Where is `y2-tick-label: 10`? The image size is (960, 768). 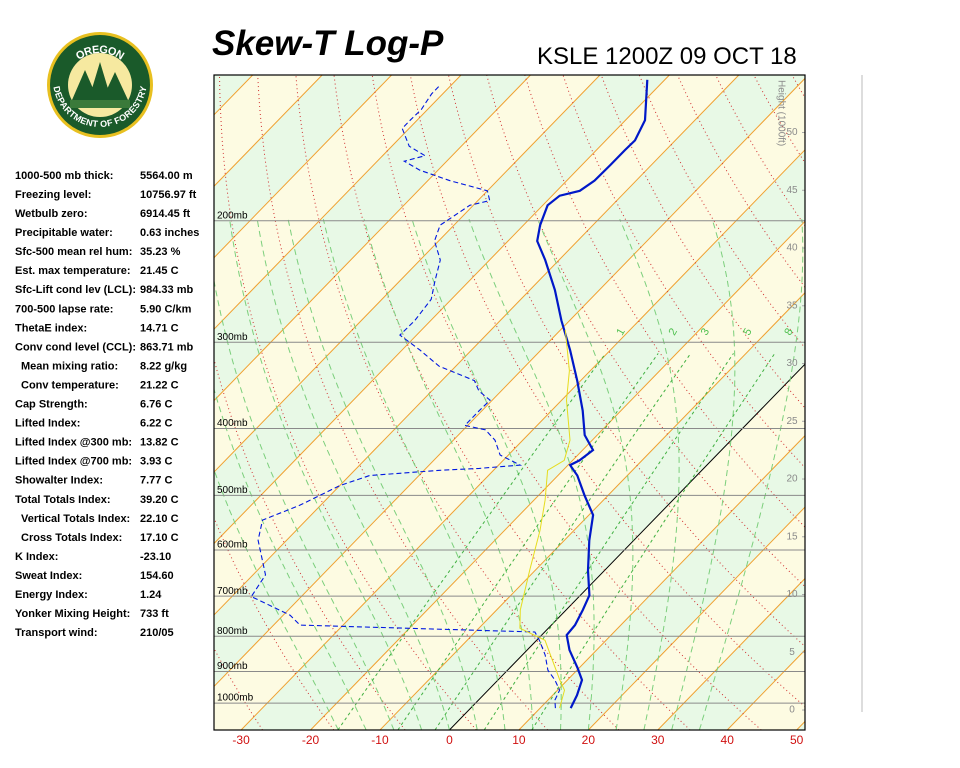 y2-tick-label: 10 is located at coordinates (792, 594).